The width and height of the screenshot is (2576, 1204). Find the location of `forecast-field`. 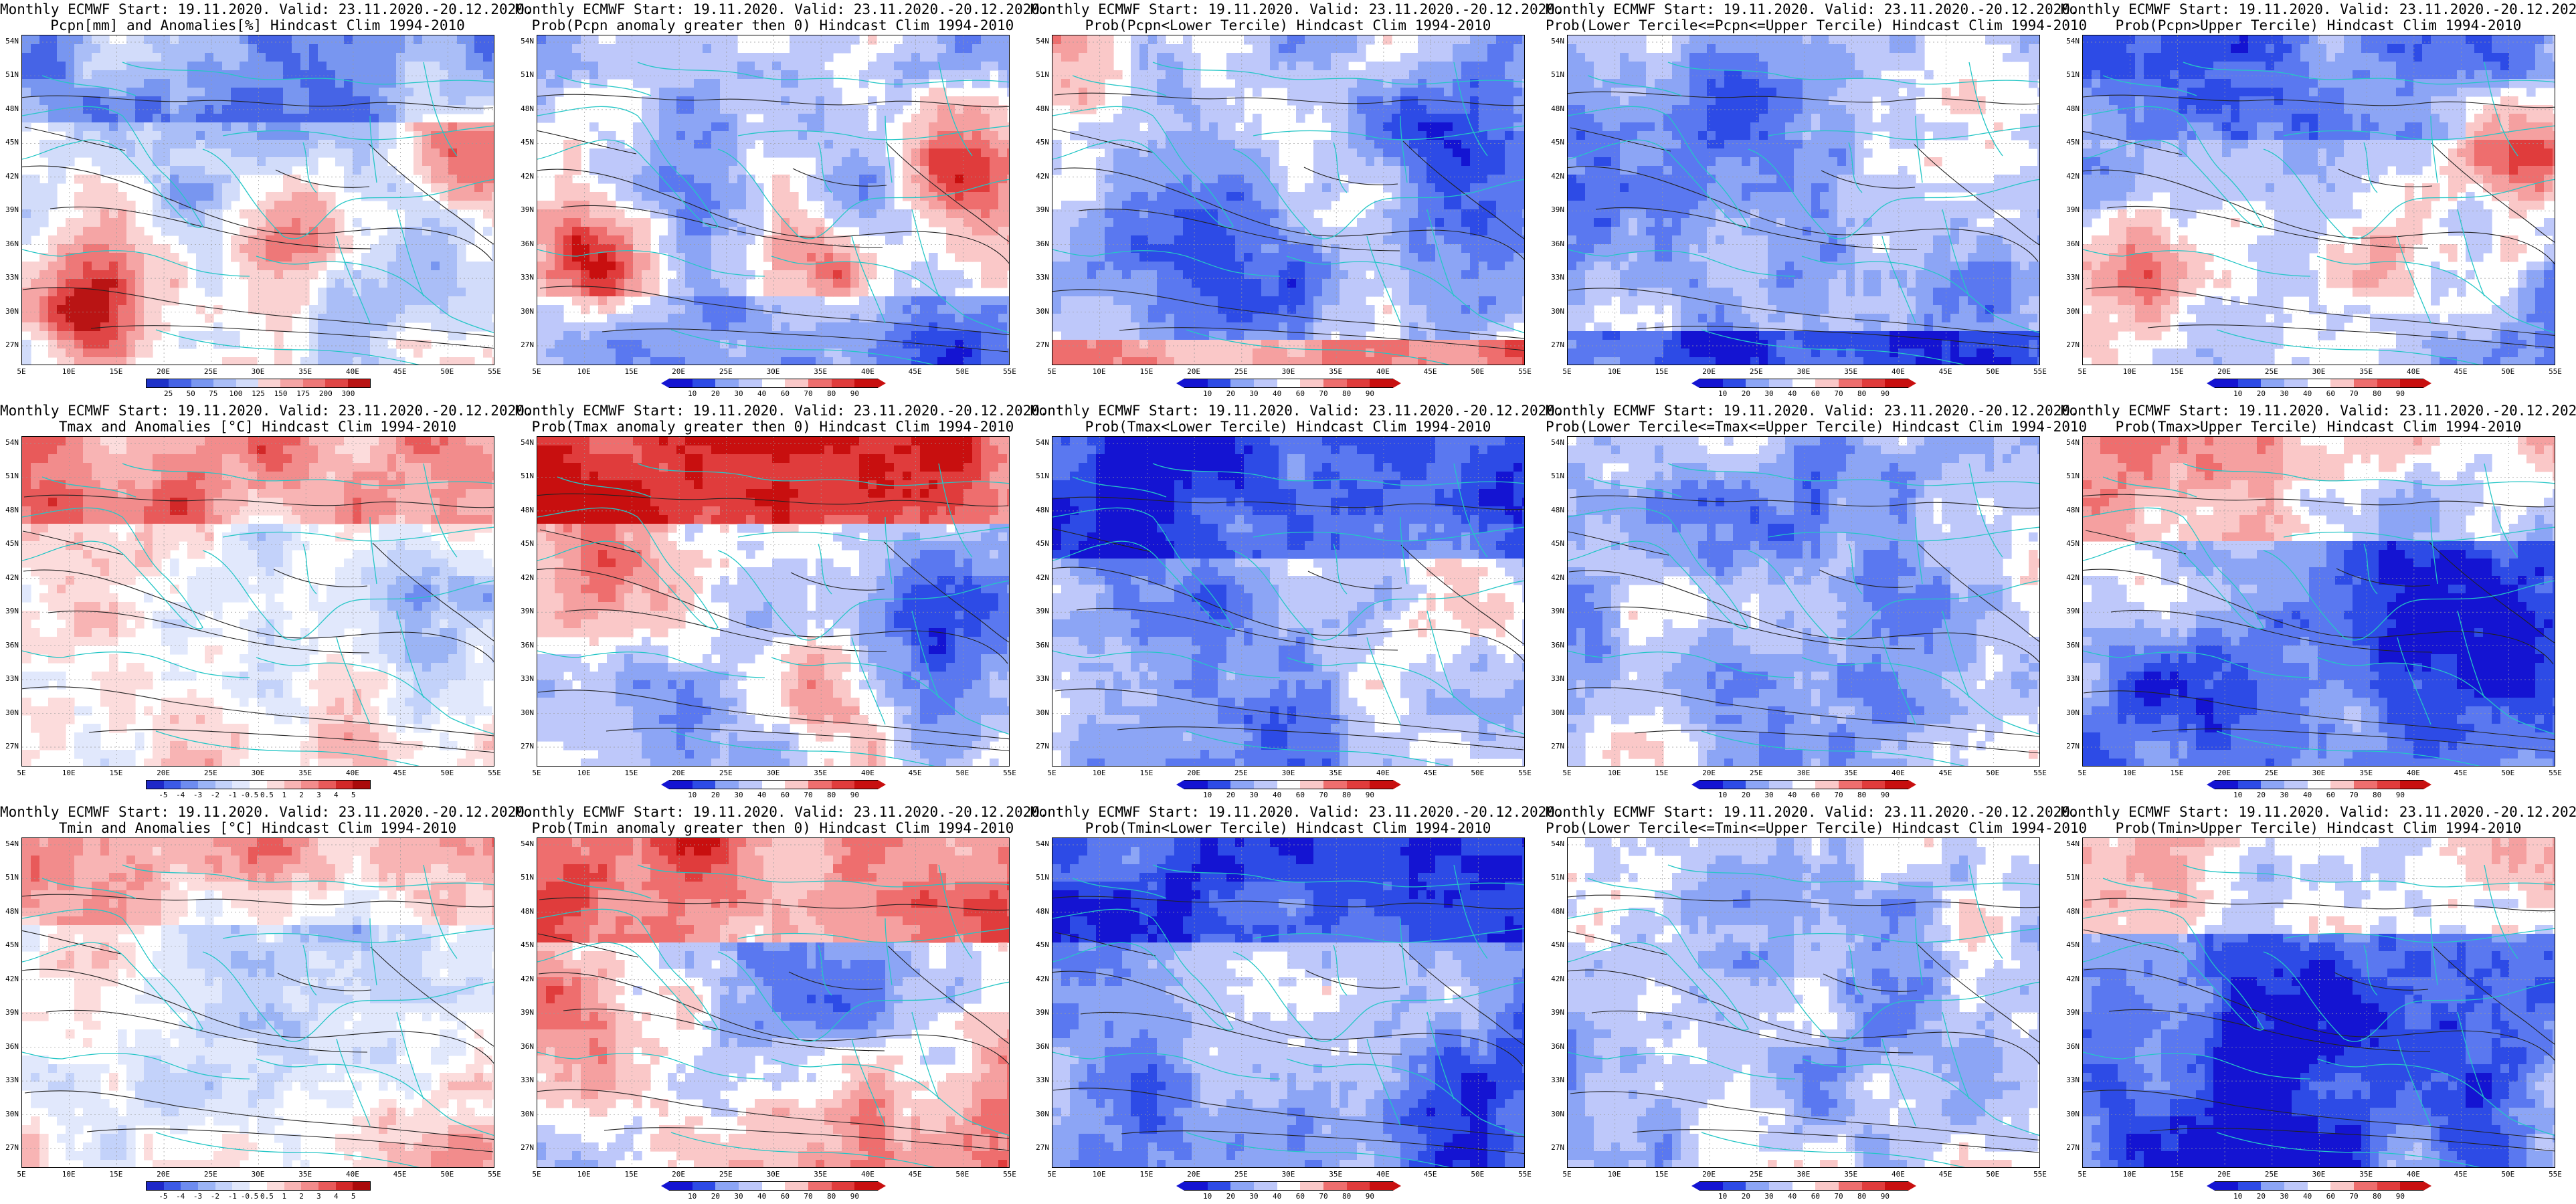

forecast-field is located at coordinates (773, 601).